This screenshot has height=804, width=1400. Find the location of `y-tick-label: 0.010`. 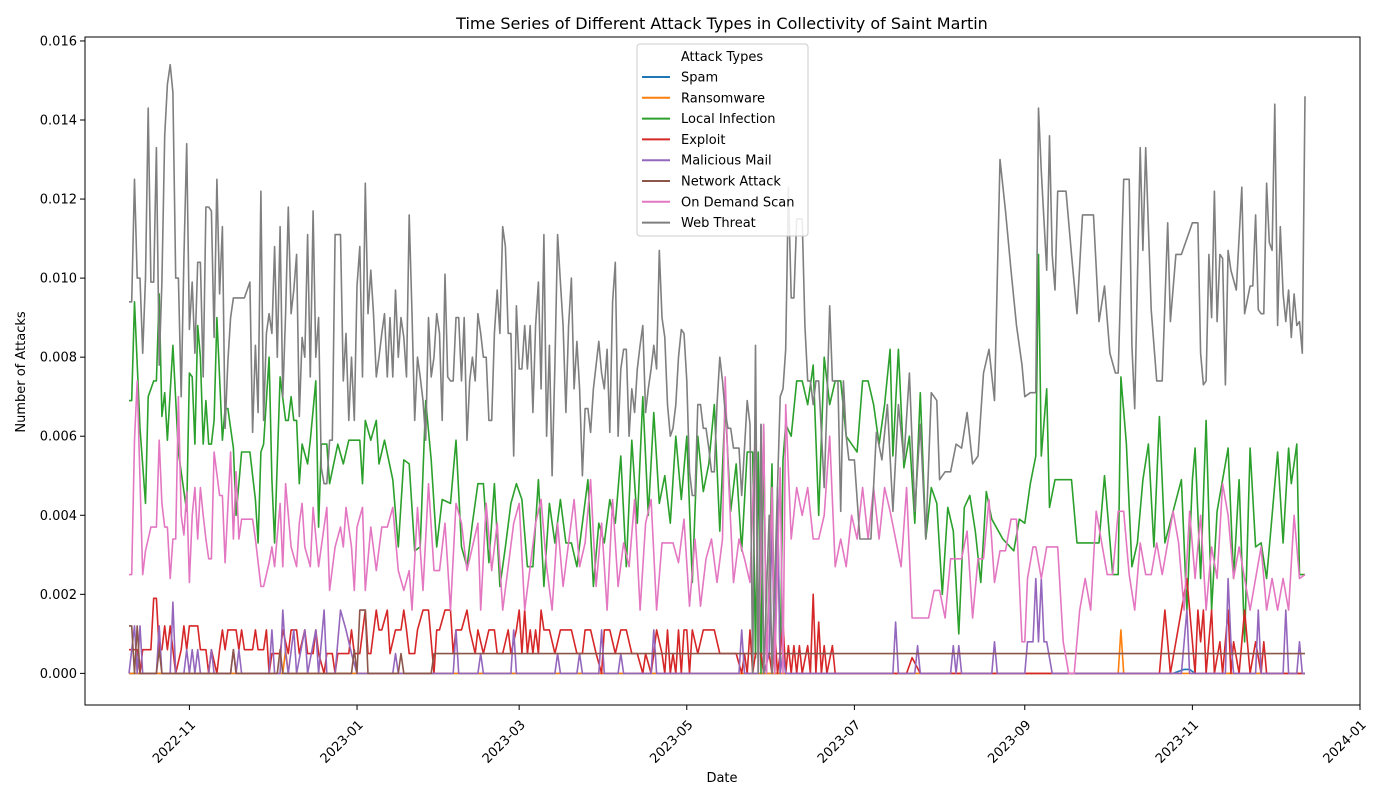

y-tick-label: 0.010 is located at coordinates (58, 279).